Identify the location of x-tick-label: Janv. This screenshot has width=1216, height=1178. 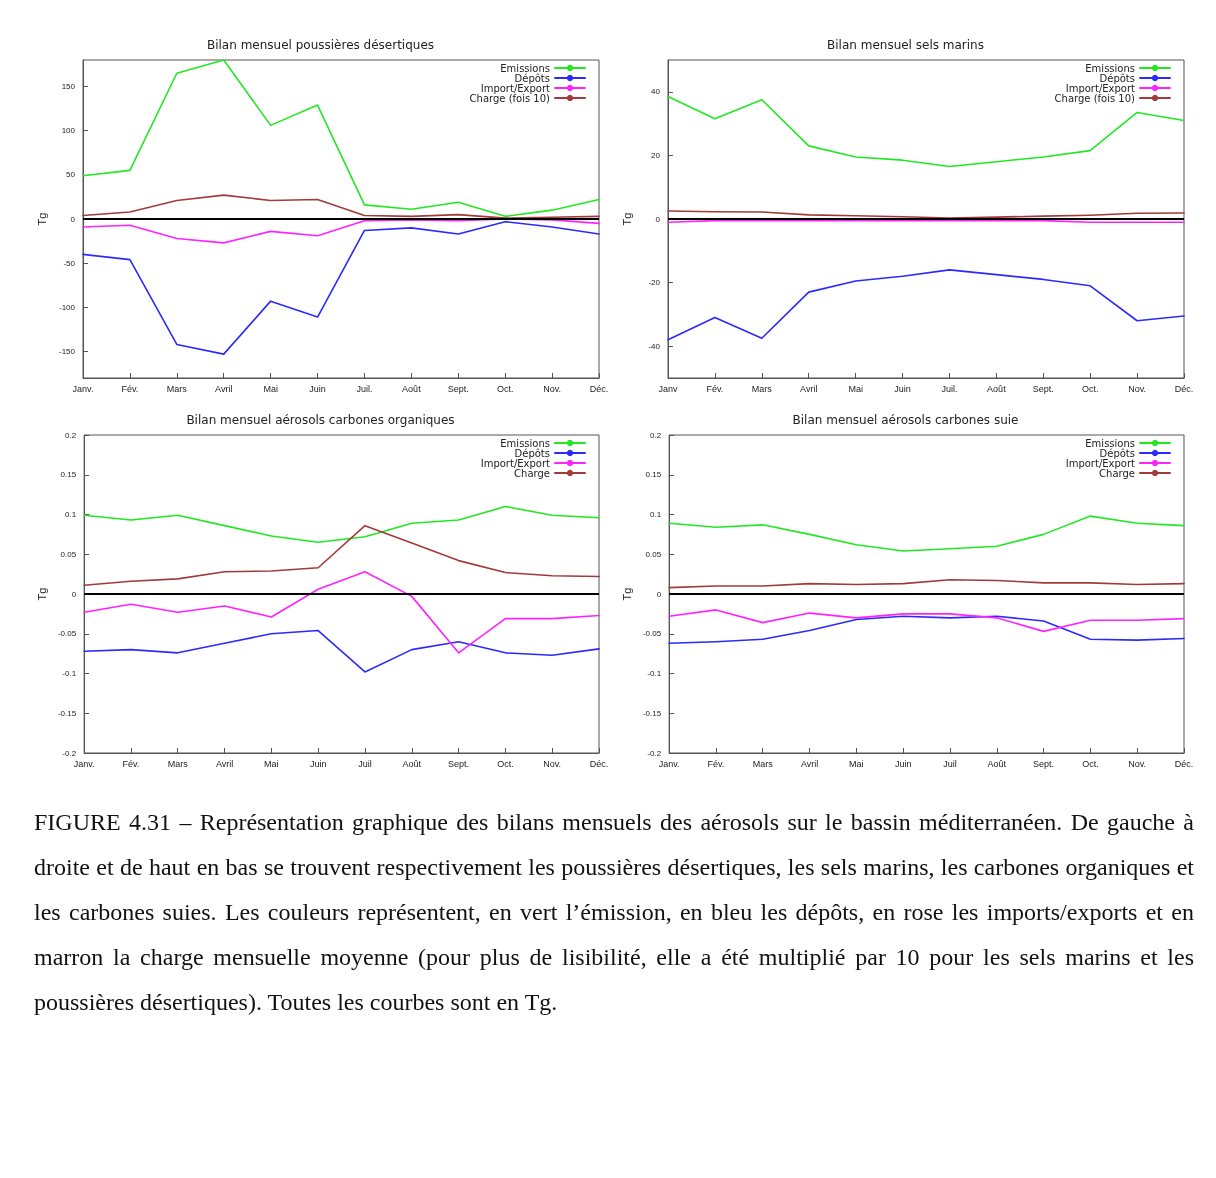
(668, 388).